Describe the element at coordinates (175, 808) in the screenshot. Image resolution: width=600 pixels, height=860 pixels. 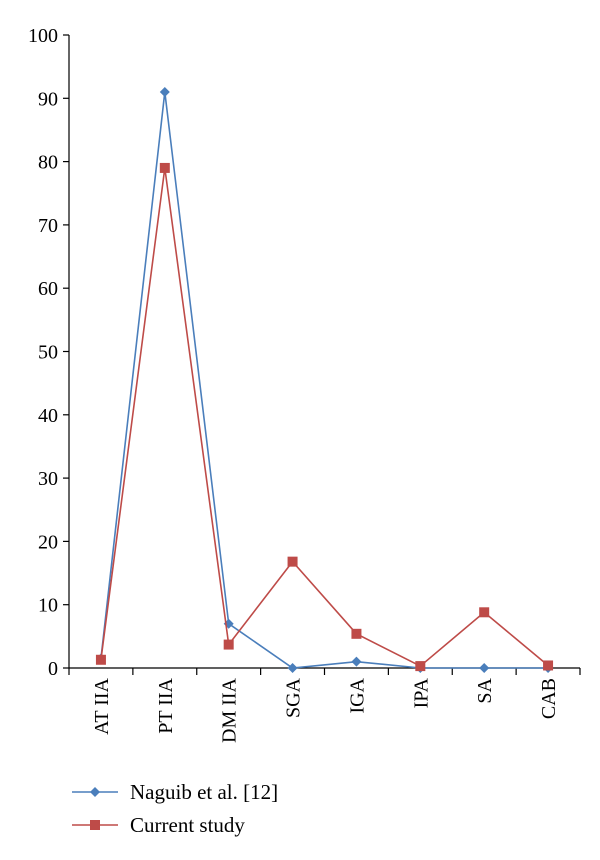
I see `legend: Naguib et al. [12] Current study` at that location.